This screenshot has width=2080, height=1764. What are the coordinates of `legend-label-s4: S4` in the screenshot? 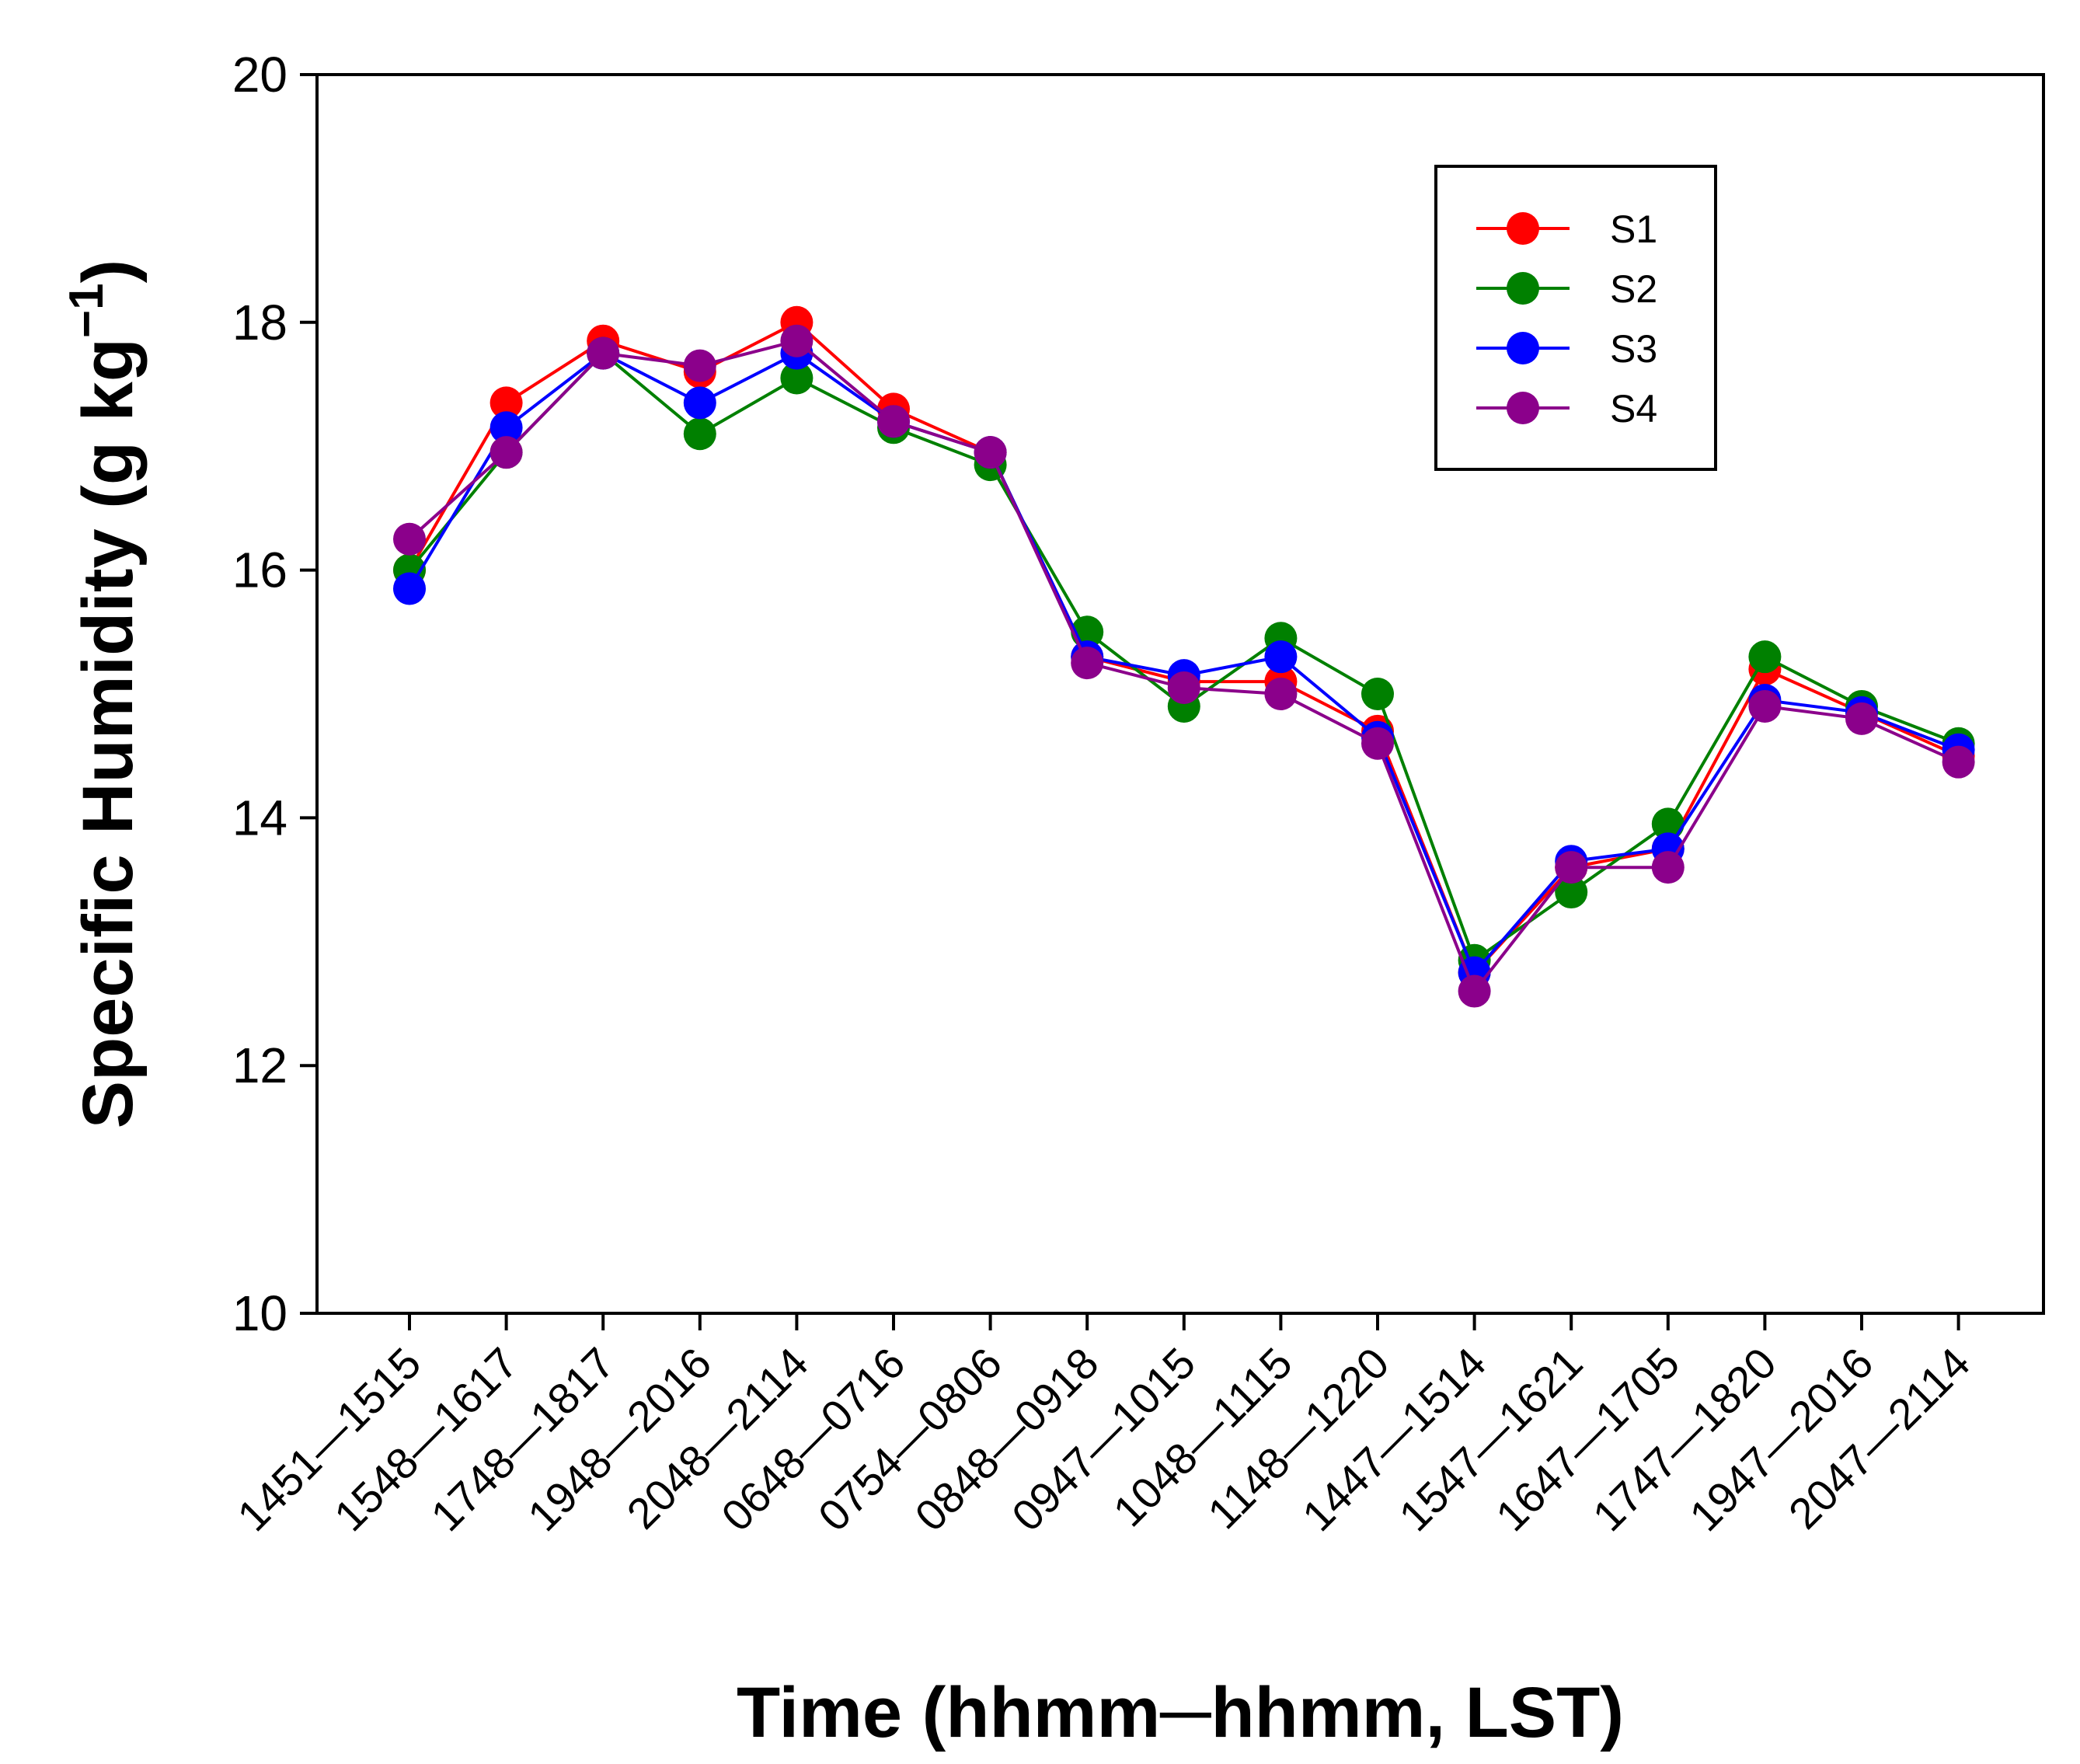 It's located at (1633, 409).